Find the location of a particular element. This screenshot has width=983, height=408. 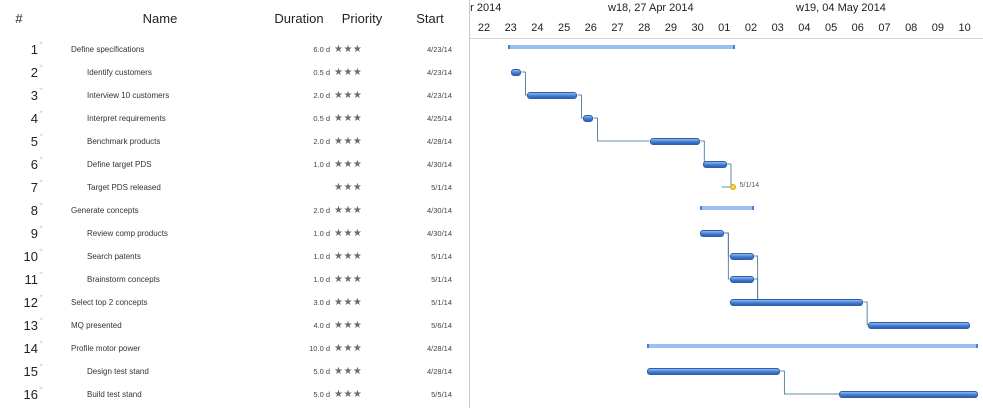

column-header-name: Name is located at coordinates (160, 18).